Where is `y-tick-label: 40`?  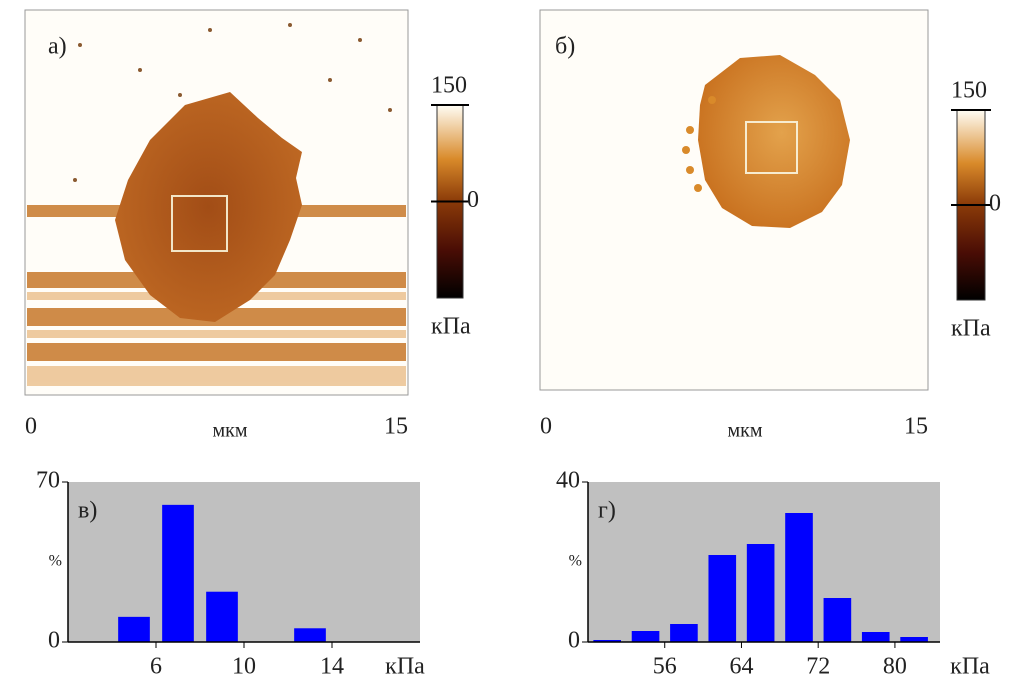 y-tick-label: 40 is located at coordinates (568, 481).